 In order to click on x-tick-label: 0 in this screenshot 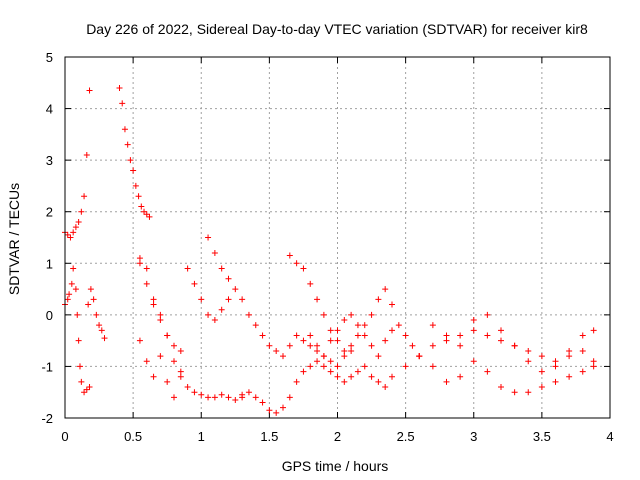, I will do `click(64, 436)`.